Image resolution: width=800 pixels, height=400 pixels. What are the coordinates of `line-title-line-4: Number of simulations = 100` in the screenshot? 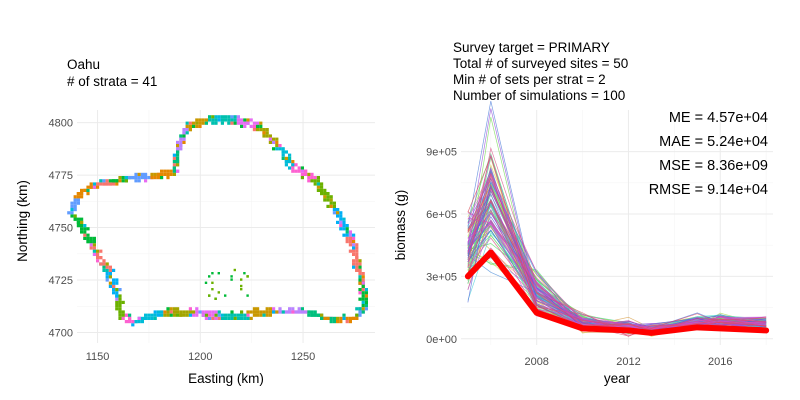 It's located at (539, 95).